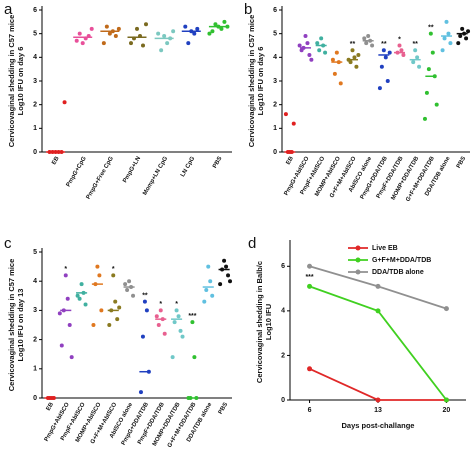 This screenshot has height=453, width=474. I want to click on panel-label: d, so click(252, 243).